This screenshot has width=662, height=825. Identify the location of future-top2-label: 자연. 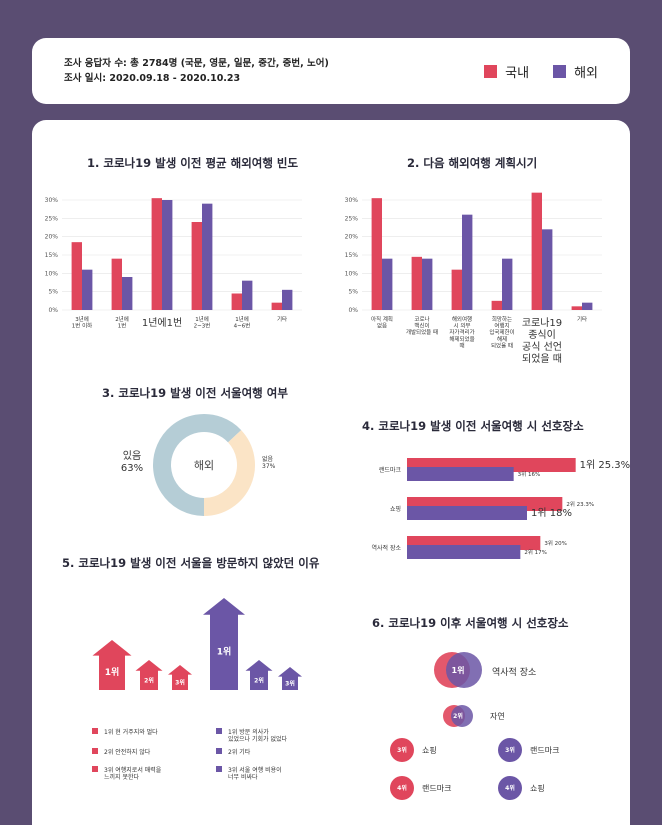
(497, 716).